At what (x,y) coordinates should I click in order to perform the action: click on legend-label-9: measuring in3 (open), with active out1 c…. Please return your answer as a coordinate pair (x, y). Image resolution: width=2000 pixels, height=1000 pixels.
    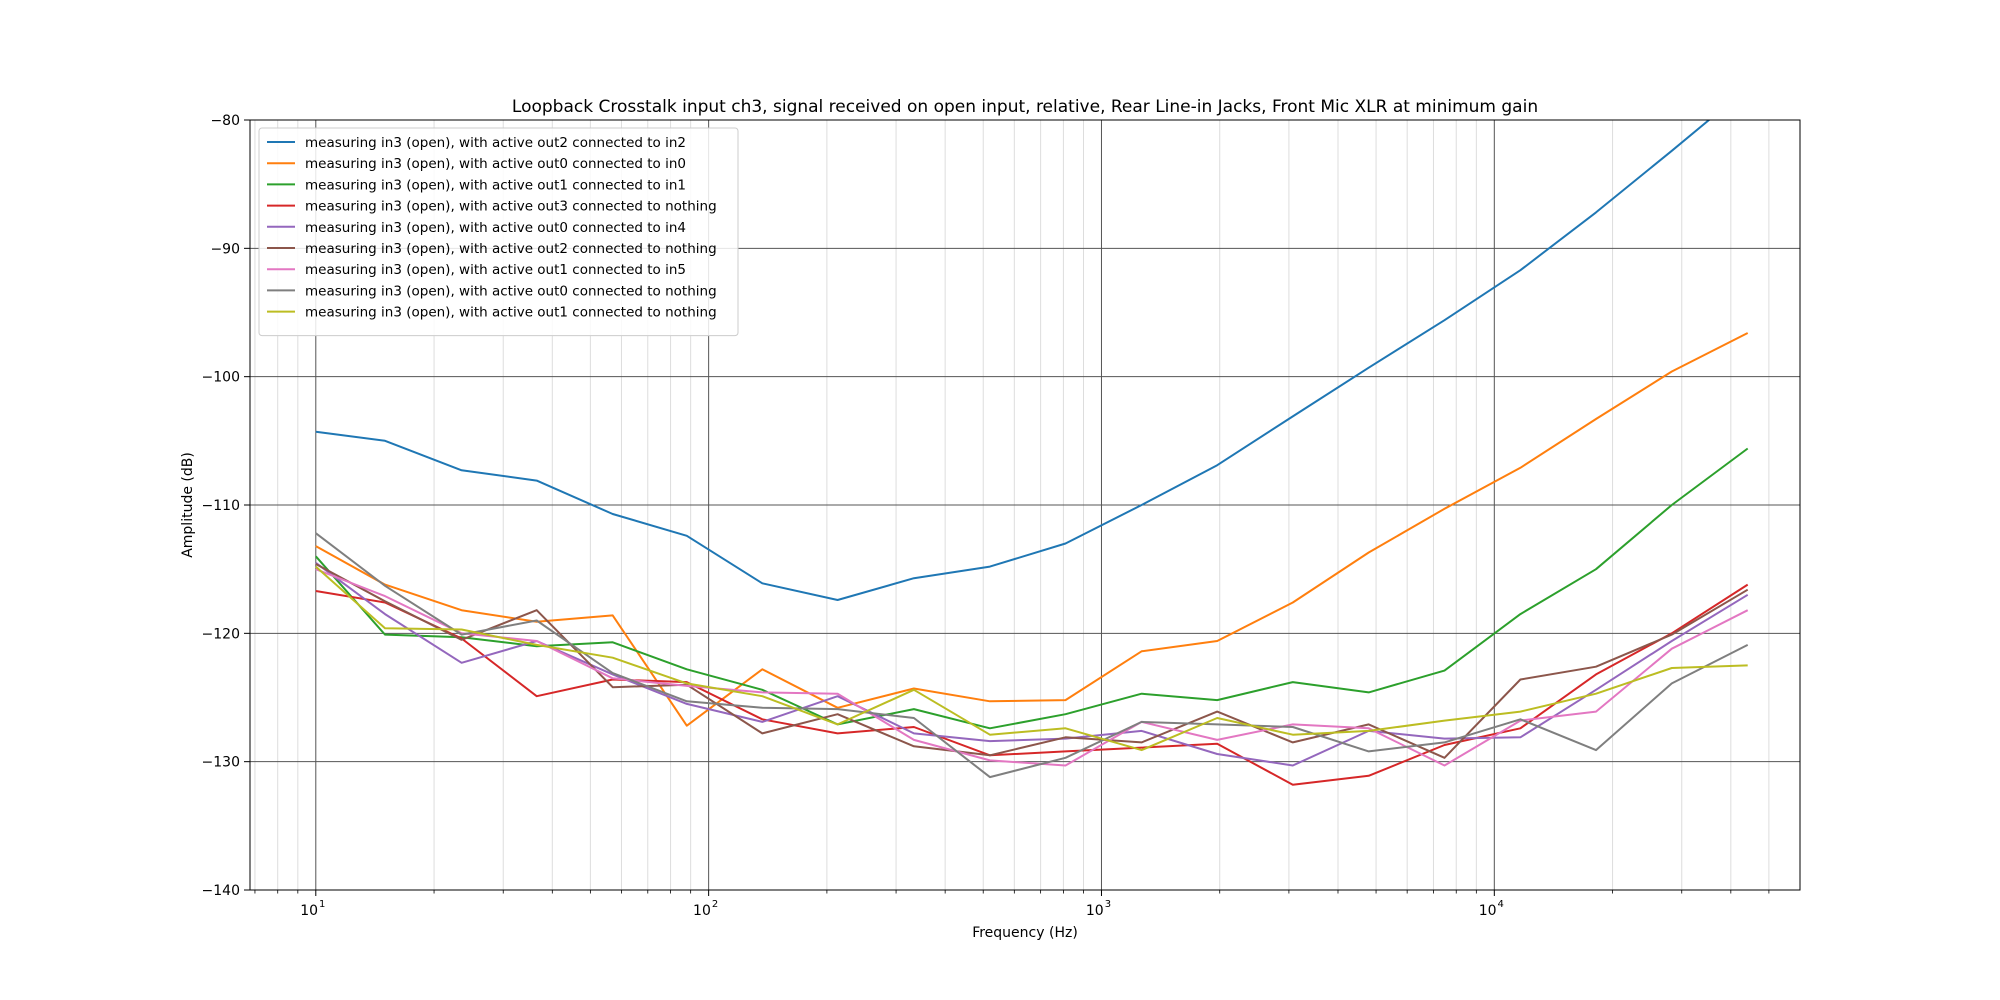
    Looking at the image, I should click on (511, 313).